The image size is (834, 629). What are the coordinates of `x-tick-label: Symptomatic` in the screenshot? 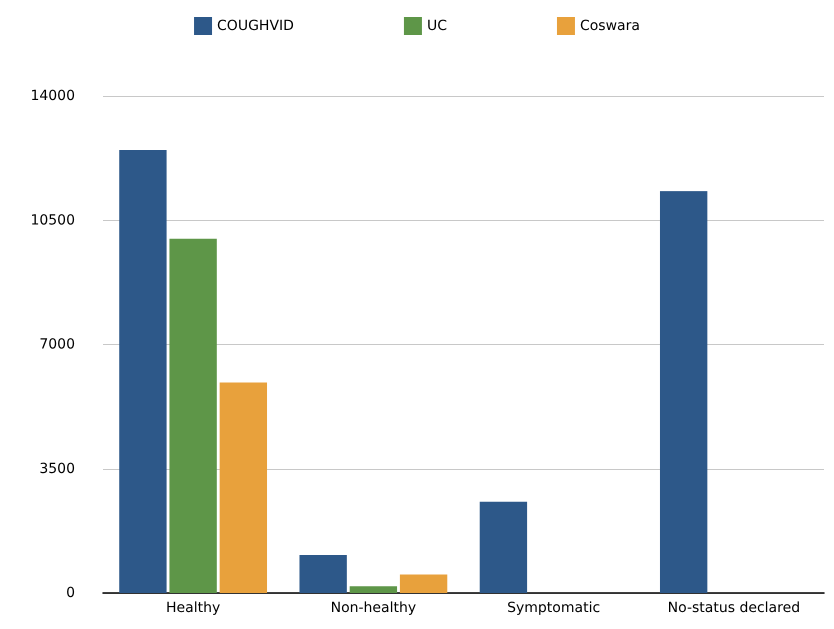 It's located at (553, 608).